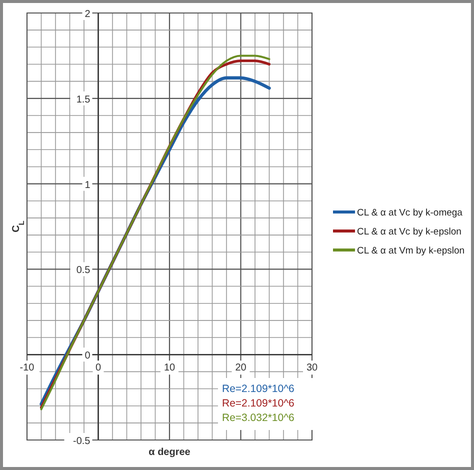 This screenshot has width=474, height=470. Describe the element at coordinates (83, 100) in the screenshot. I see `y-tick-label: 1.5` at that location.